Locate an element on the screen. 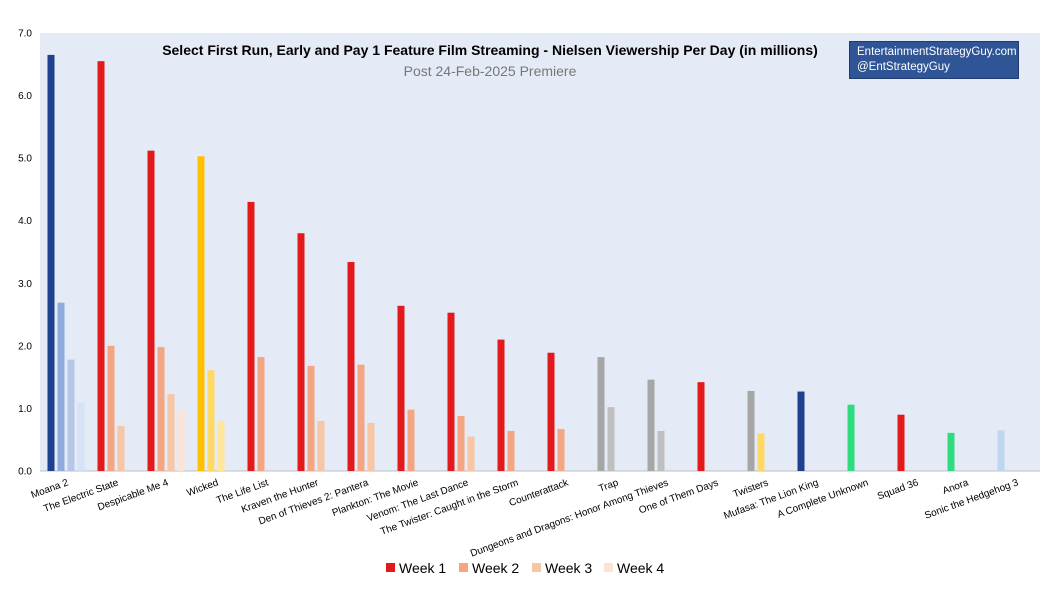 The height and width of the screenshot is (600, 1051). y-tick-label: 1.0 is located at coordinates (25, 409).